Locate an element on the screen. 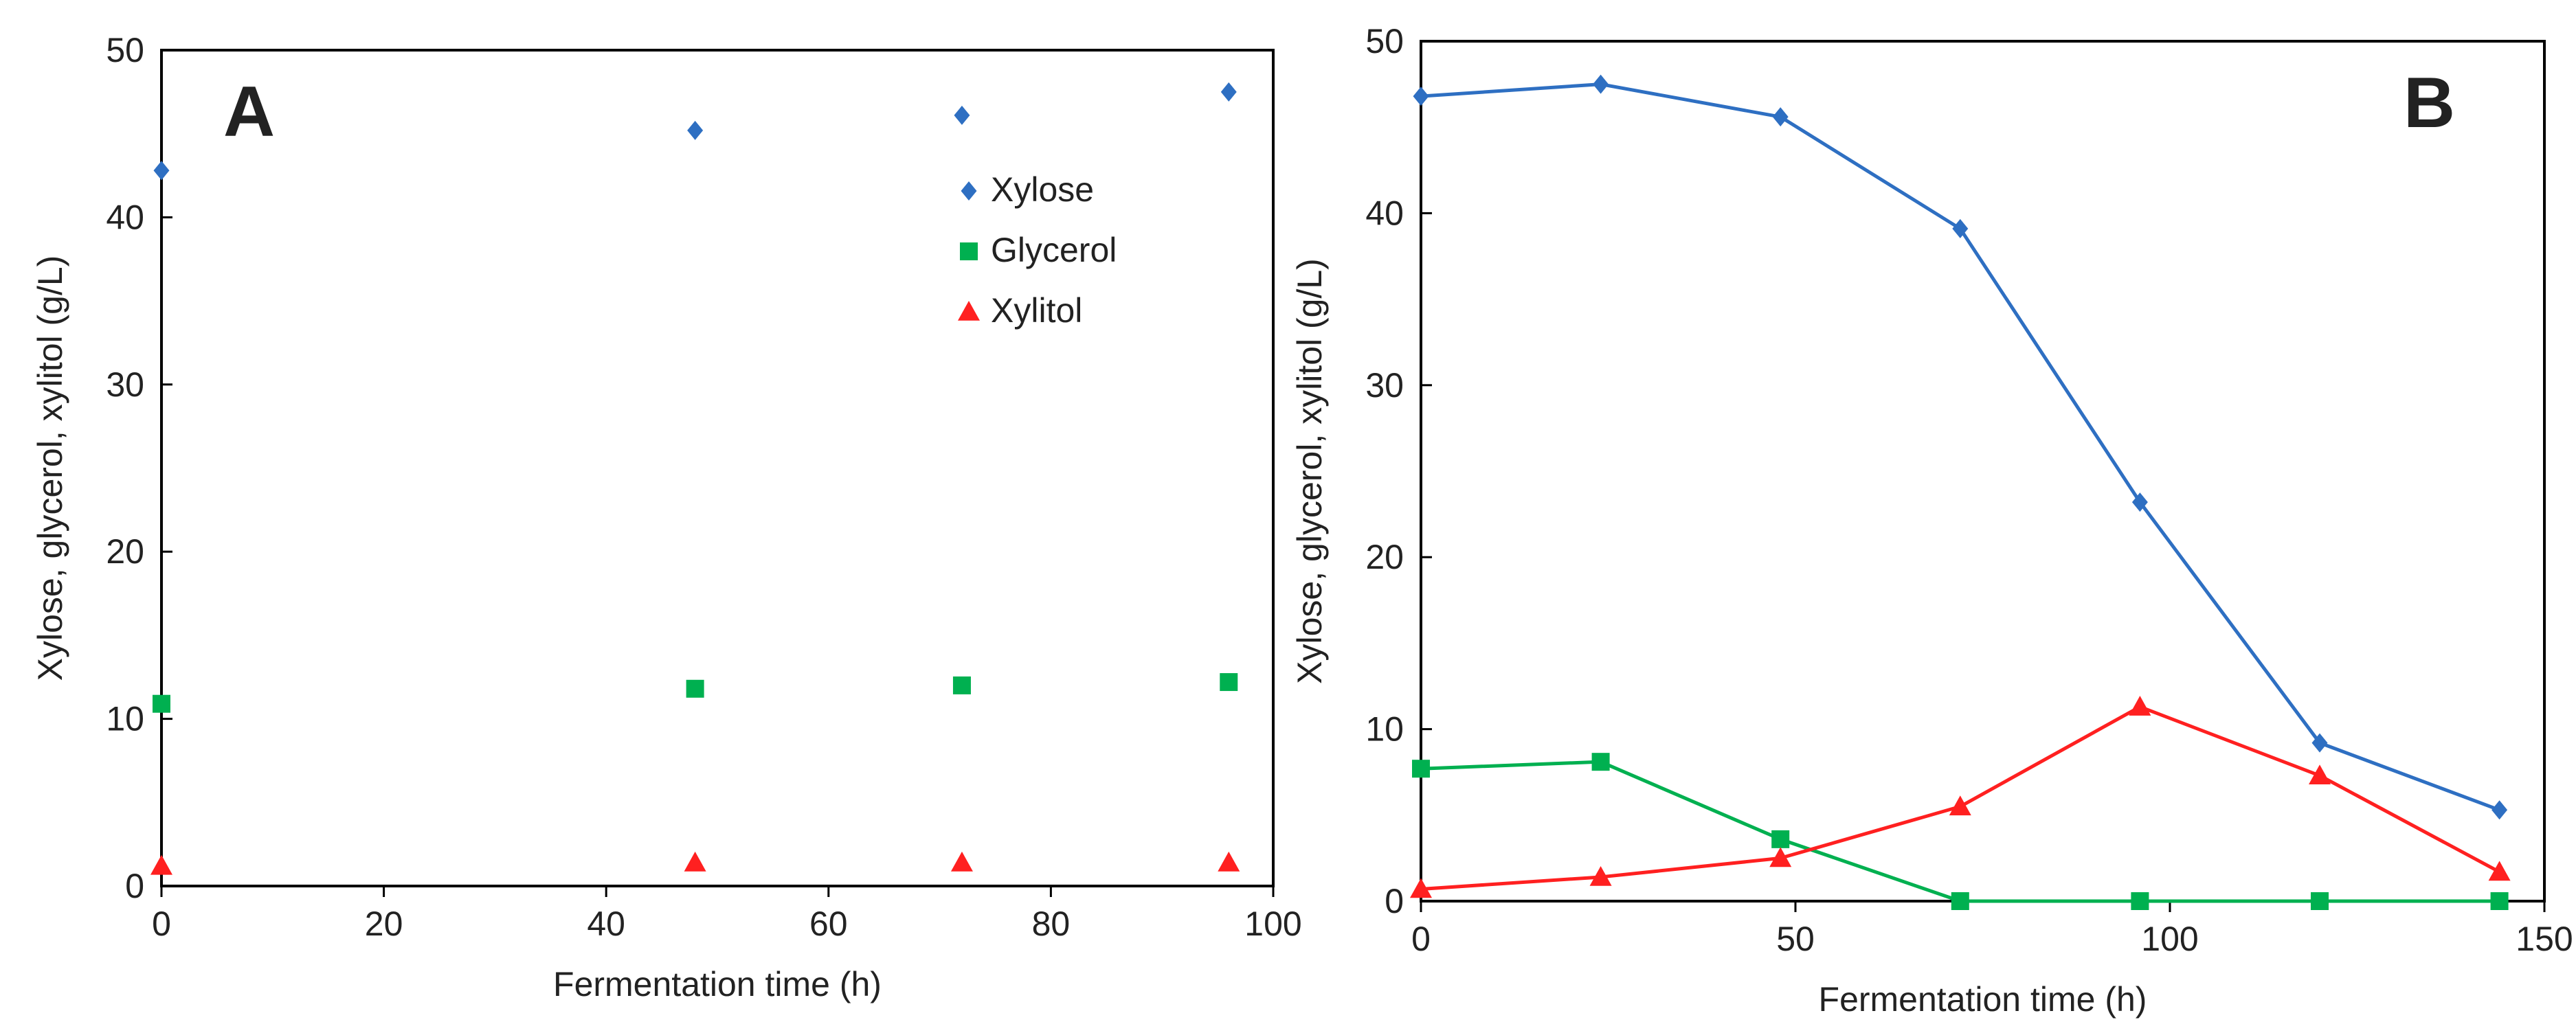  x-tick-label: 50 is located at coordinates (1795, 939).